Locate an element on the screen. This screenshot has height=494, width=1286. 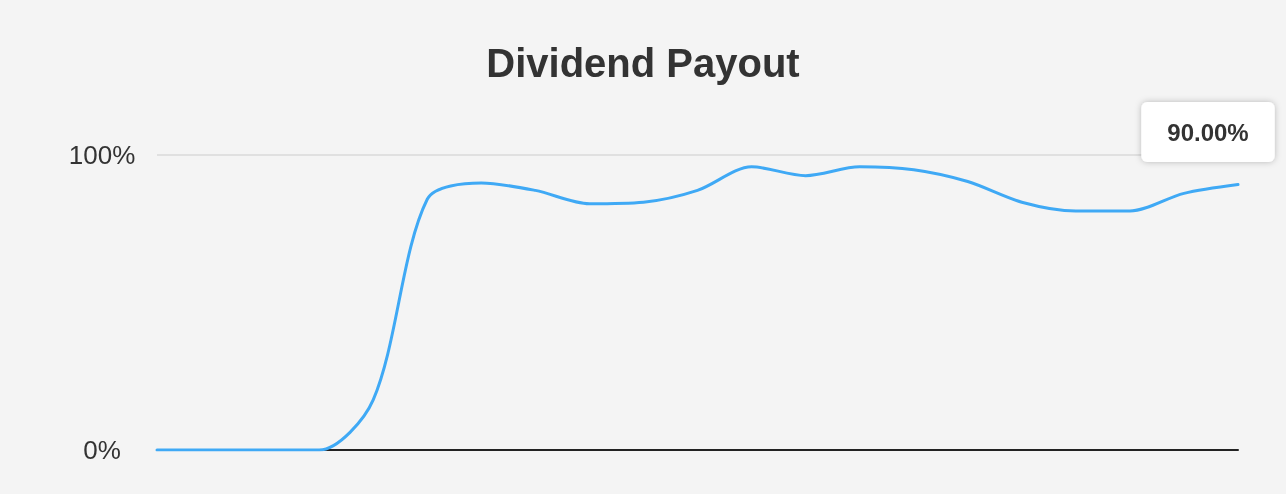
y-tick-label: 0% is located at coordinates (102, 450).